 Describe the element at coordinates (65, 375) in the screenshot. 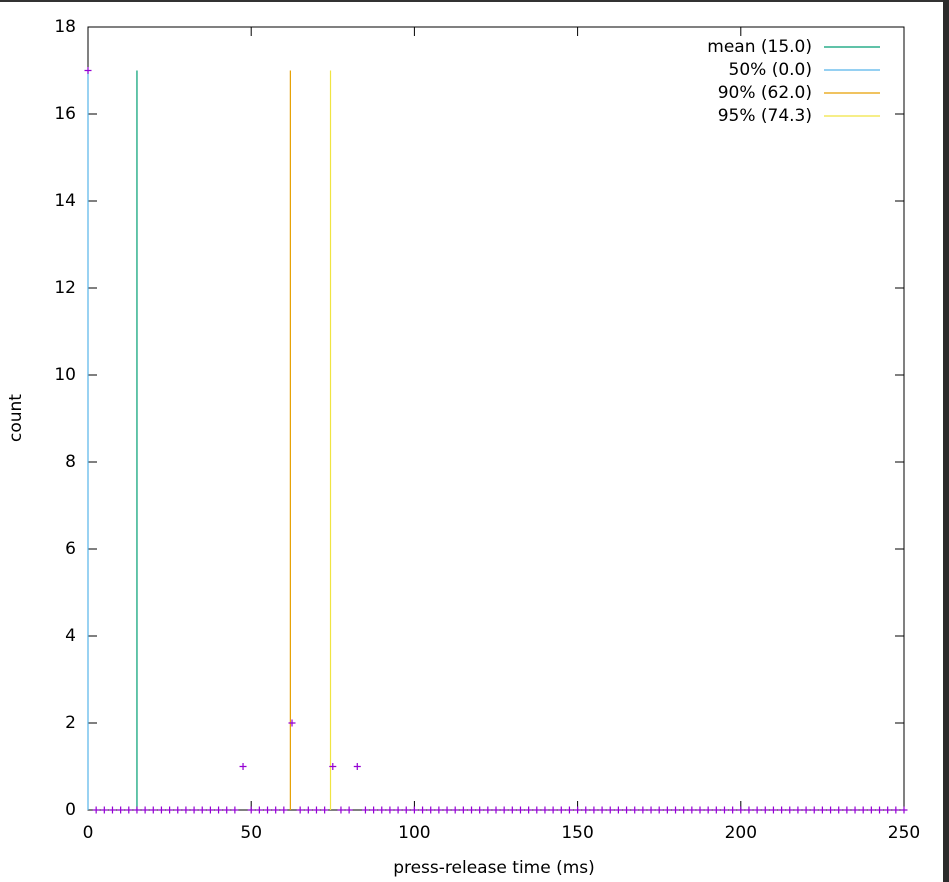

I see `y-tick-label: 10` at that location.